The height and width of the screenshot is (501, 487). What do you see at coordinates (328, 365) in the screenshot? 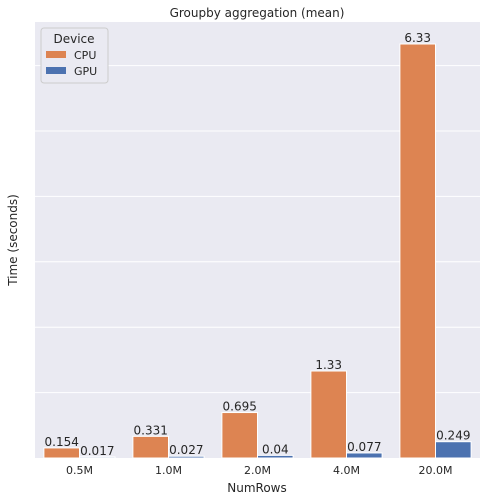
I see `data-label-cpu-4.0M: 1.33` at bounding box center [328, 365].